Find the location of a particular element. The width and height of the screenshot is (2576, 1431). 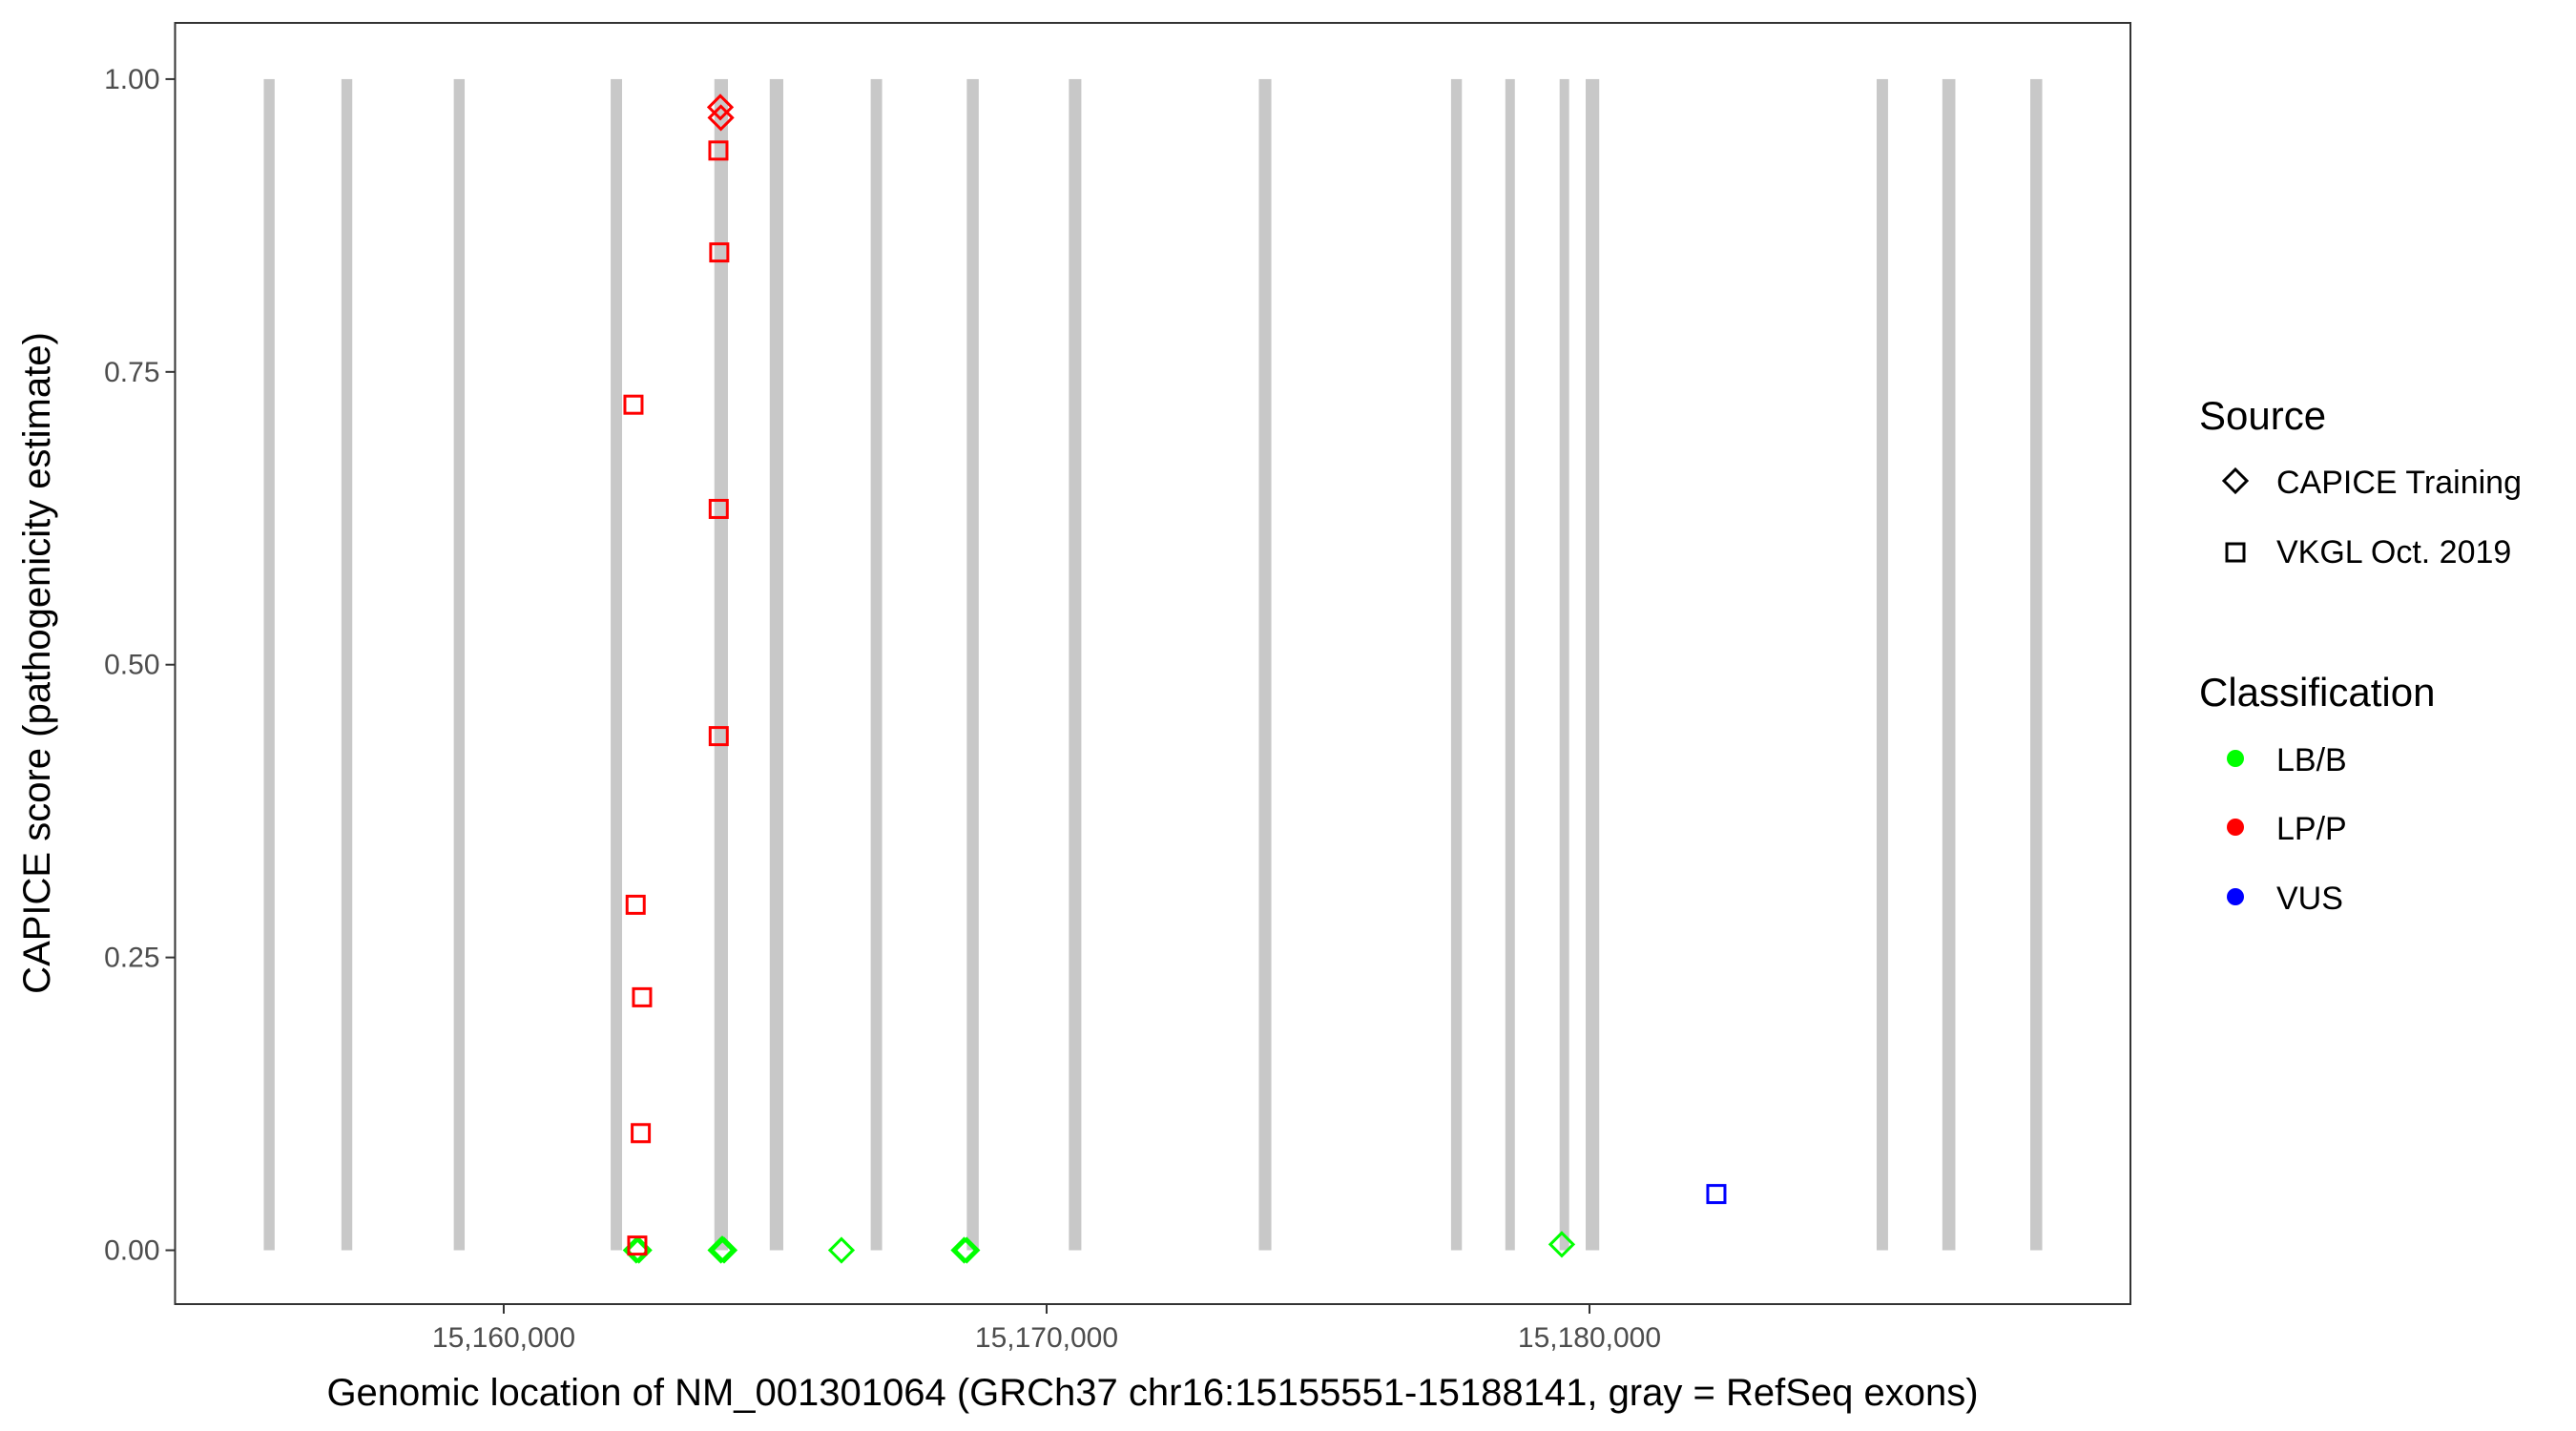

legend-class-label: VUS is located at coordinates (2309, 899).